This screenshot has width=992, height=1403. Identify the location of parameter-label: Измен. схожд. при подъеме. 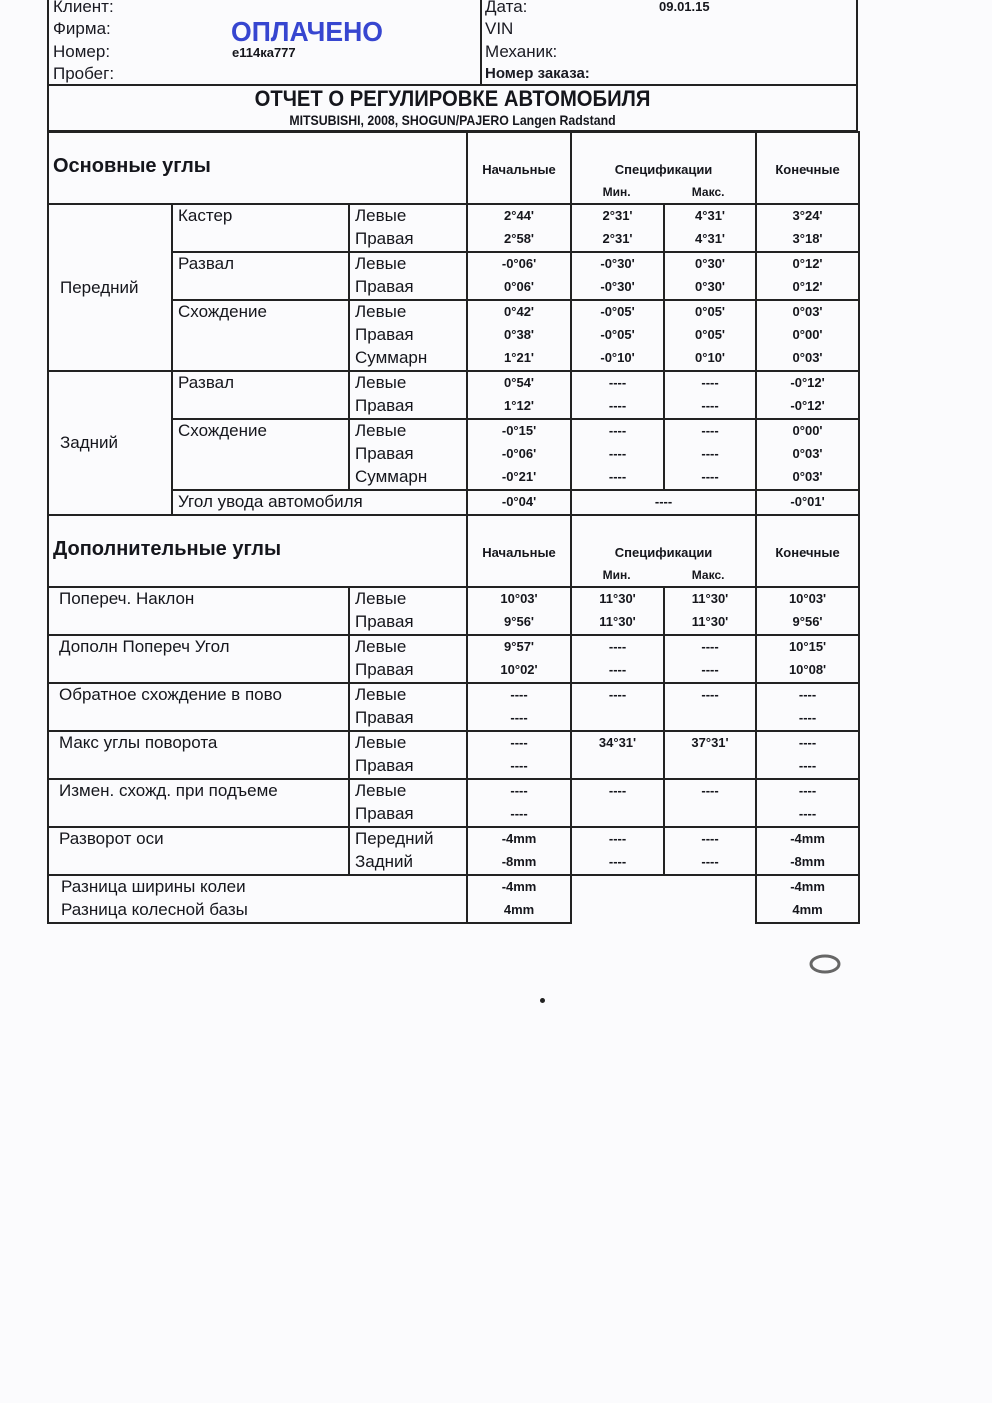
(198, 802).